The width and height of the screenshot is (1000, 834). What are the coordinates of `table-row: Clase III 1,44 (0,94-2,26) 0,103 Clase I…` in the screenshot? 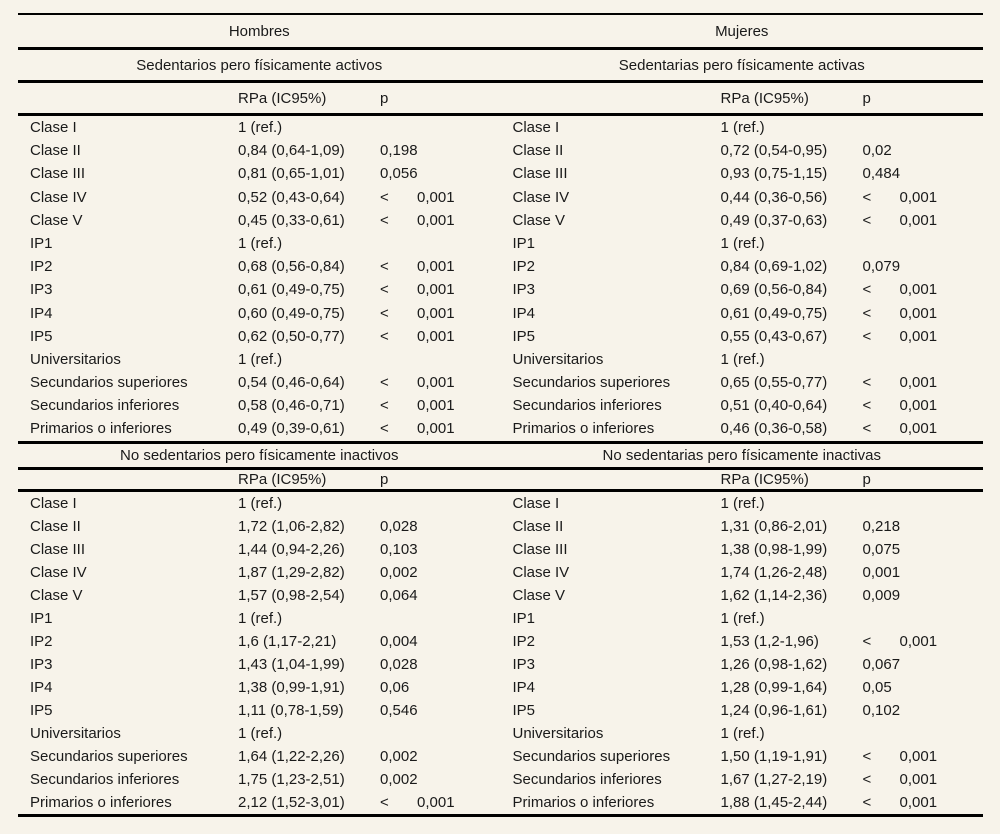 It's located at (500, 549).